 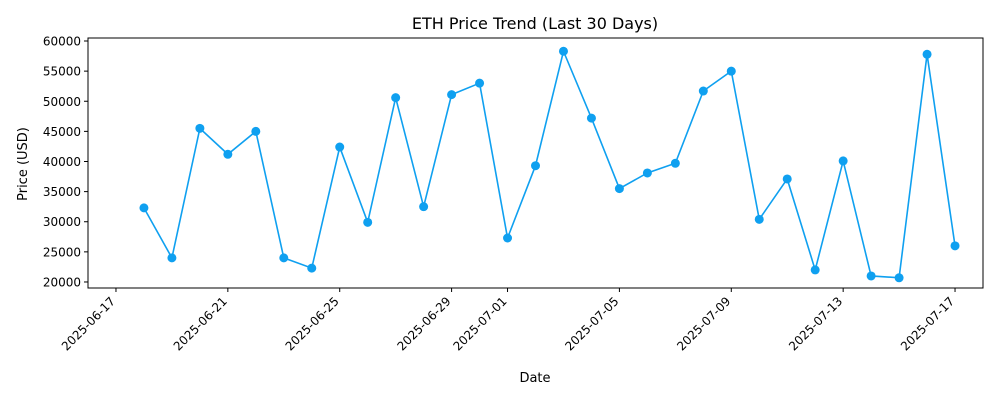 I want to click on x-tick-label: 2025-06-25, so click(x=312, y=323).